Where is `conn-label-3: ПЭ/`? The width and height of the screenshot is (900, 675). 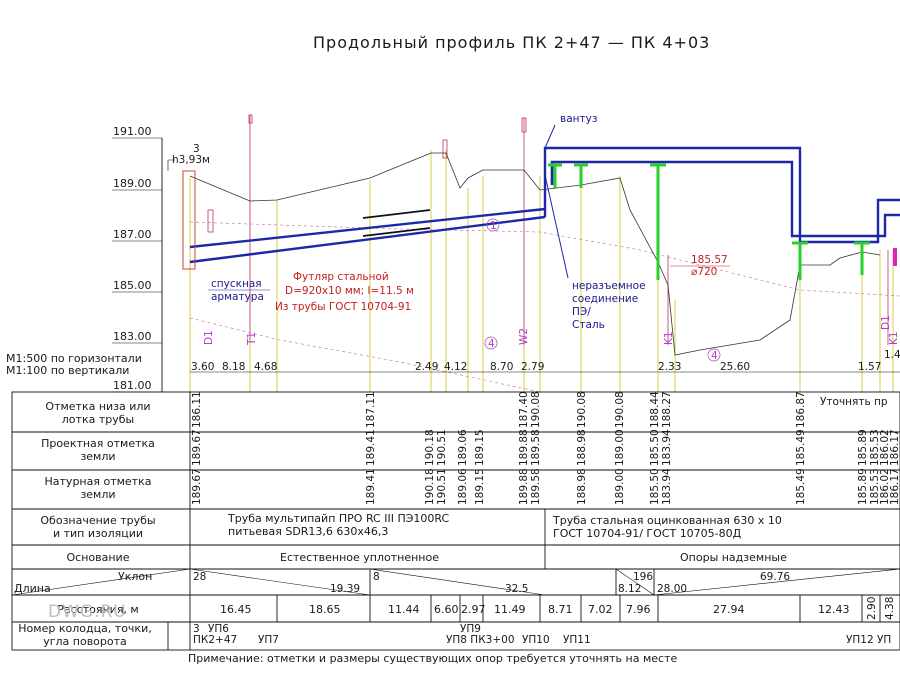
conn-label-3: ПЭ/ is located at coordinates (581, 312).